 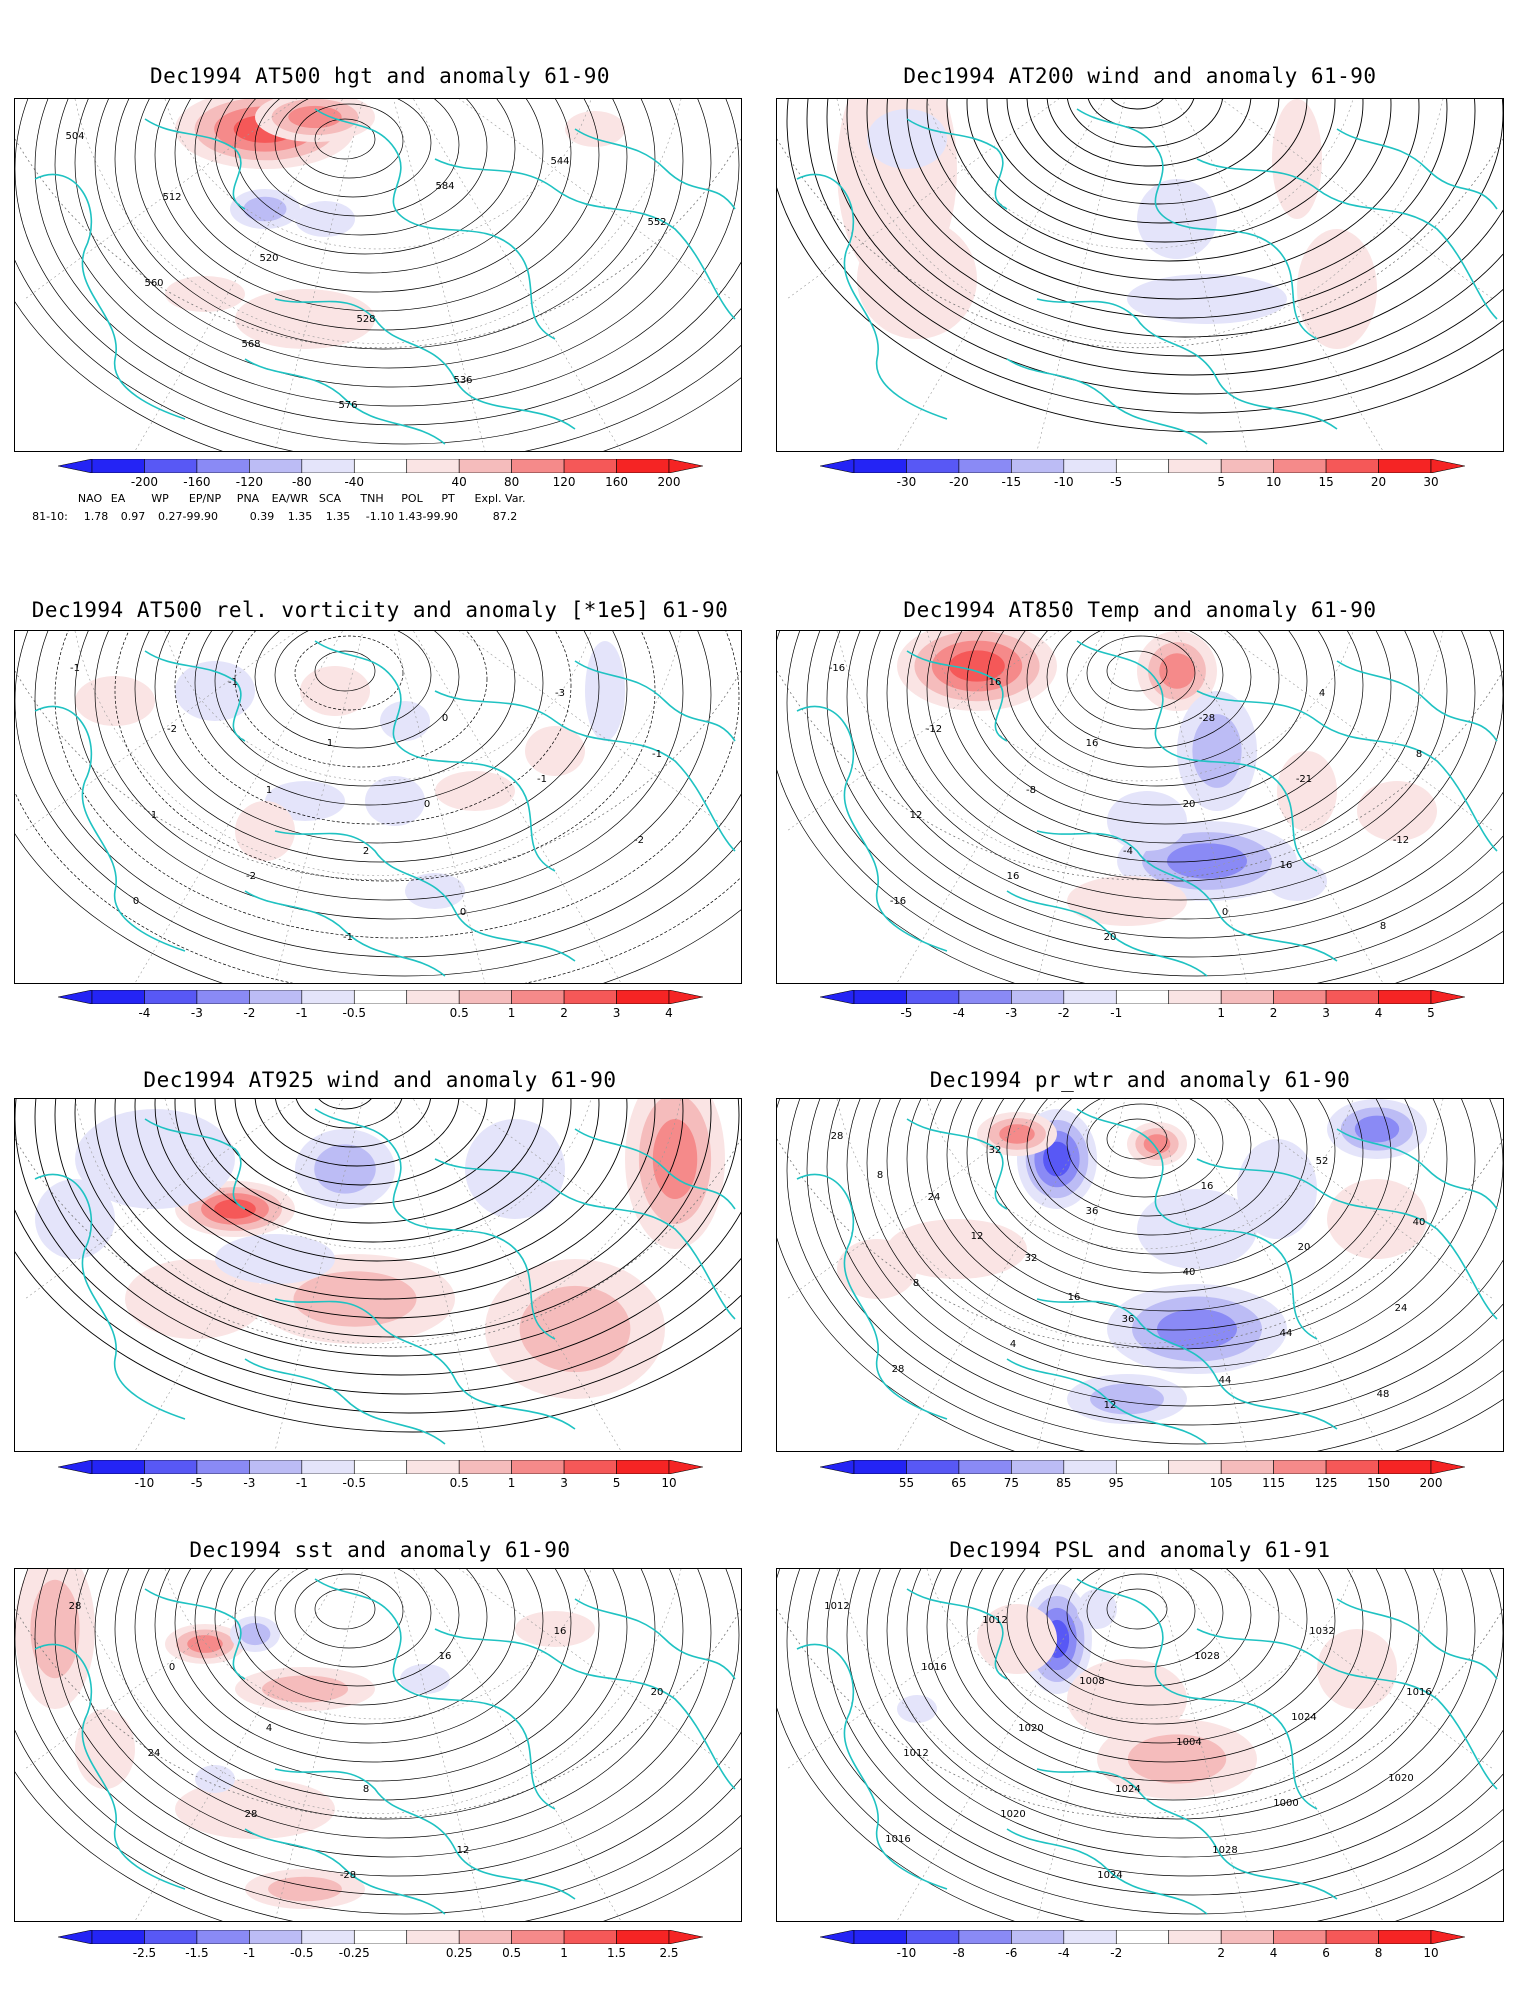 What do you see at coordinates (1322, 693) in the screenshot?
I see `contour-label: 4` at bounding box center [1322, 693].